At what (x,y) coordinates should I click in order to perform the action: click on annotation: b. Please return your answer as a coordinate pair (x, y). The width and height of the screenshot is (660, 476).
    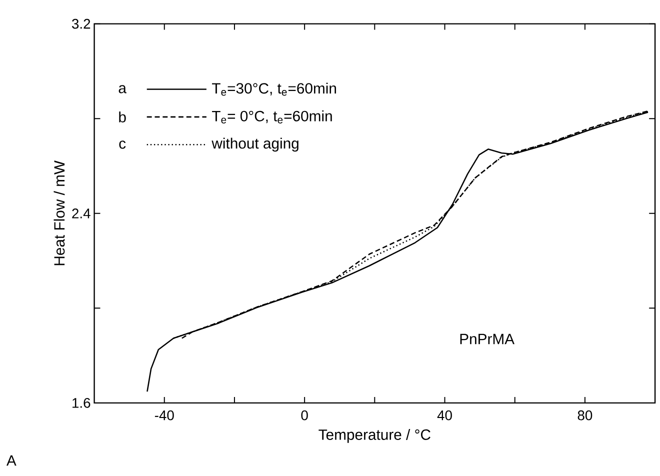
    Looking at the image, I should click on (122, 116).